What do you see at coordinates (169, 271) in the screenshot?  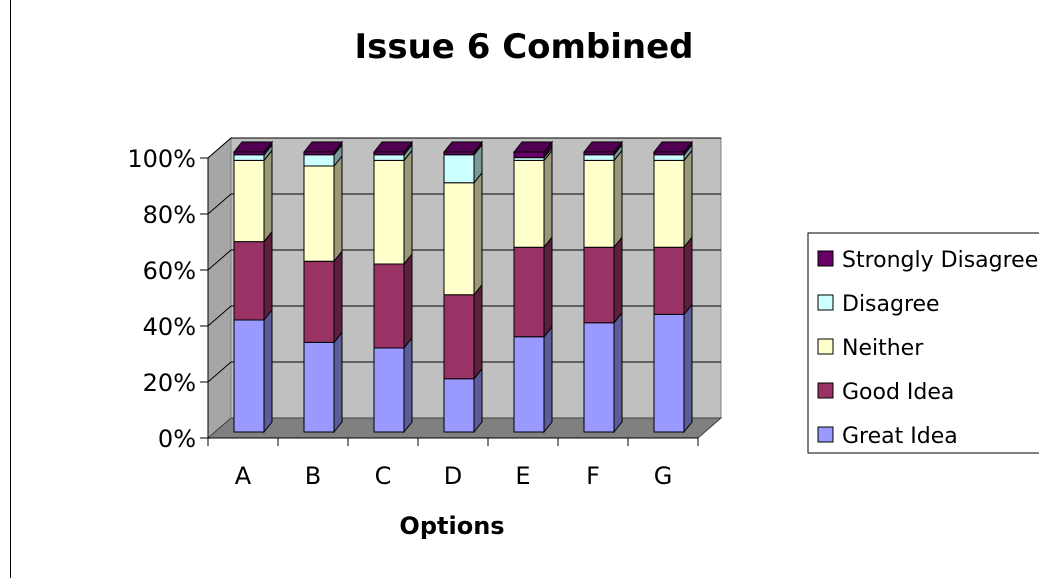 I see `y-tick-label: 60%` at bounding box center [169, 271].